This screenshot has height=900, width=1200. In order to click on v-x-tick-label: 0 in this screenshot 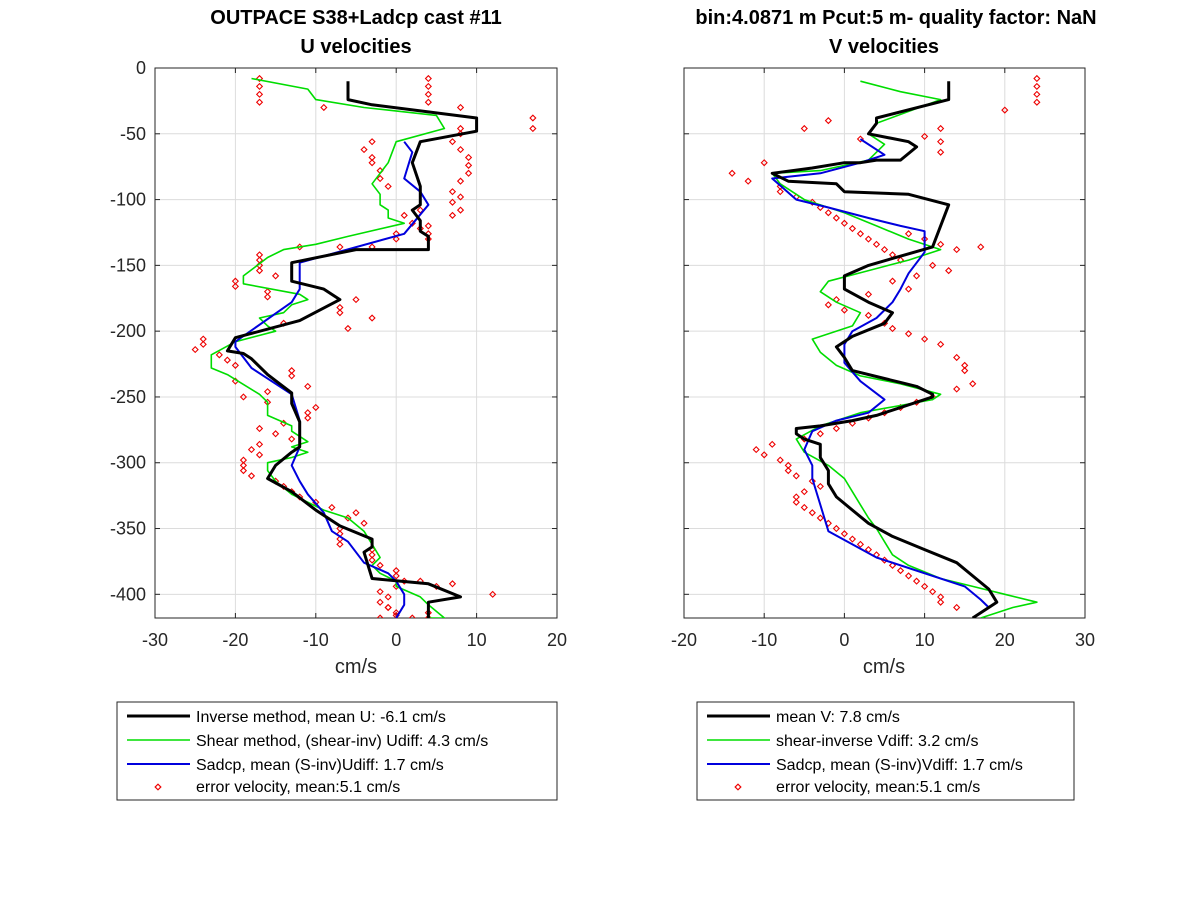, I will do `click(844, 640)`.